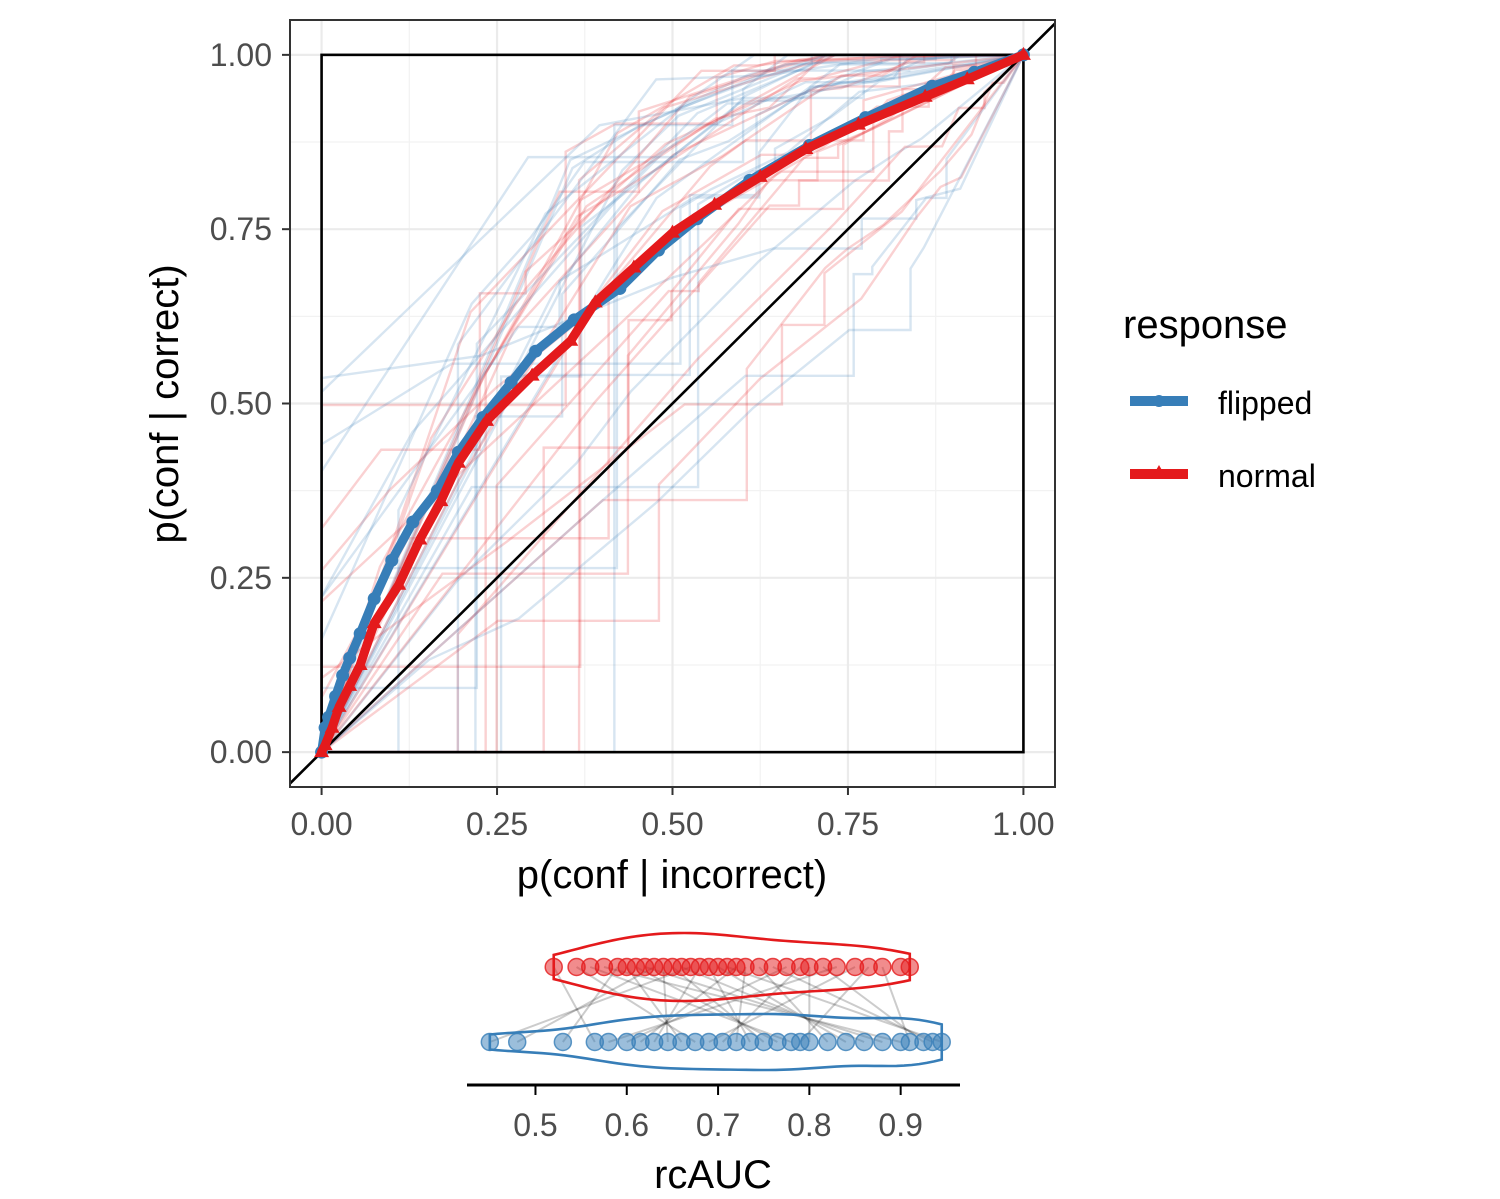 The height and width of the screenshot is (1199, 1500). I want to click on auc-dots, so click(715, 1004).